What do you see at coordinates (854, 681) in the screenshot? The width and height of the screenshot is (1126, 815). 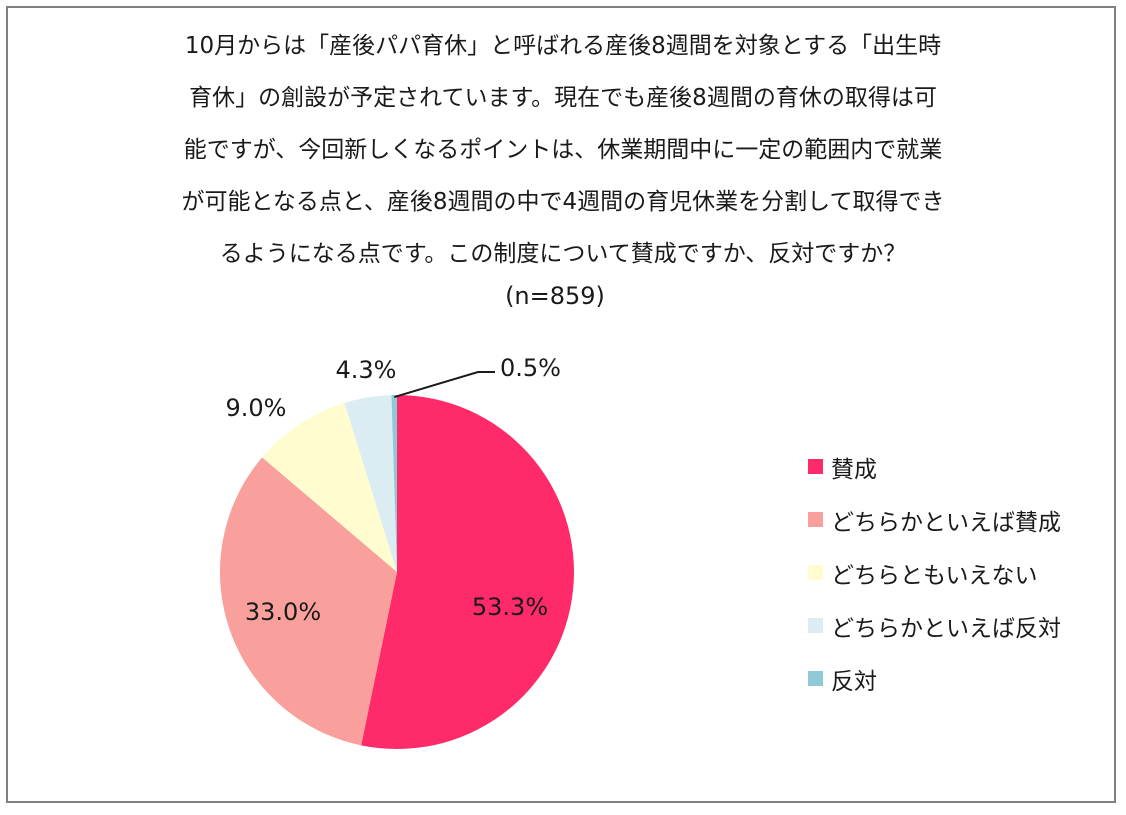 I see `legend-label-5: 反対` at bounding box center [854, 681].